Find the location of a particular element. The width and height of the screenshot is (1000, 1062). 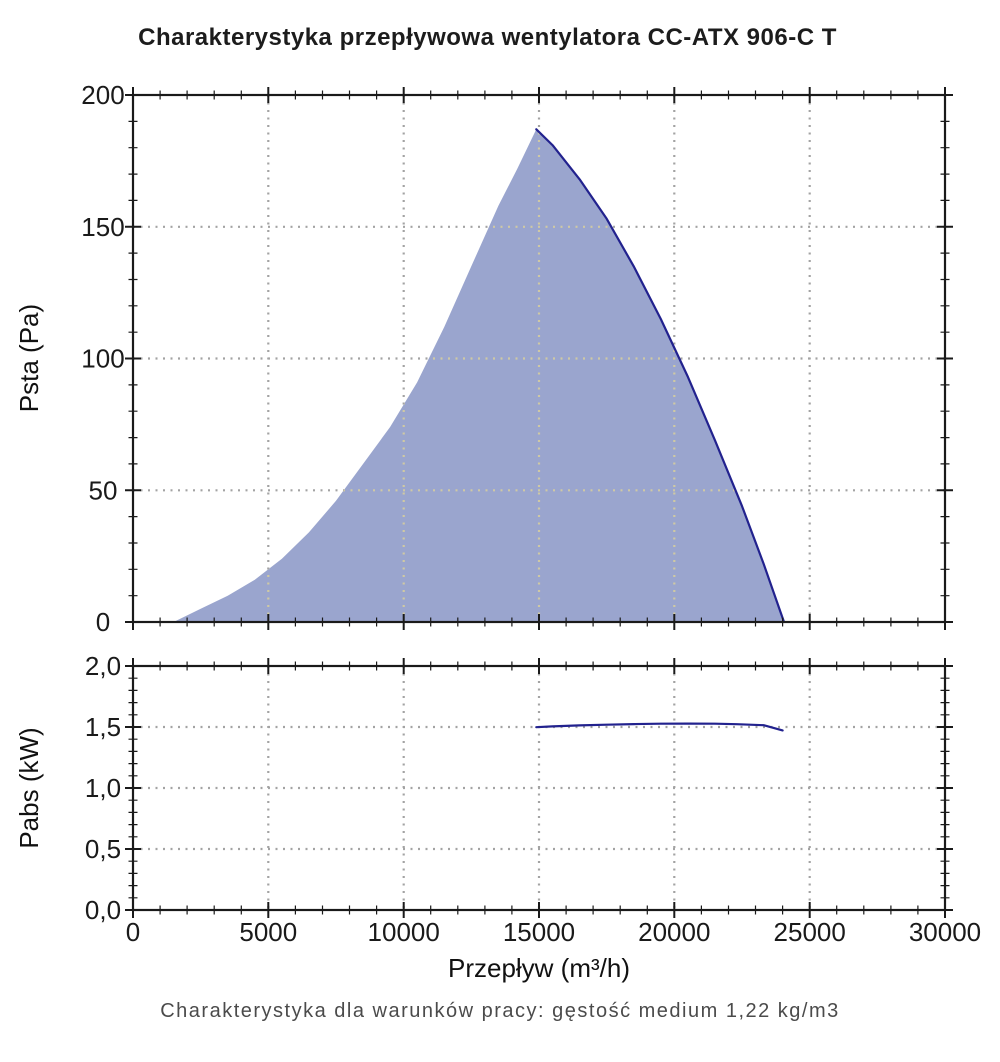

y-tick-label: 50 is located at coordinates (103, 490).